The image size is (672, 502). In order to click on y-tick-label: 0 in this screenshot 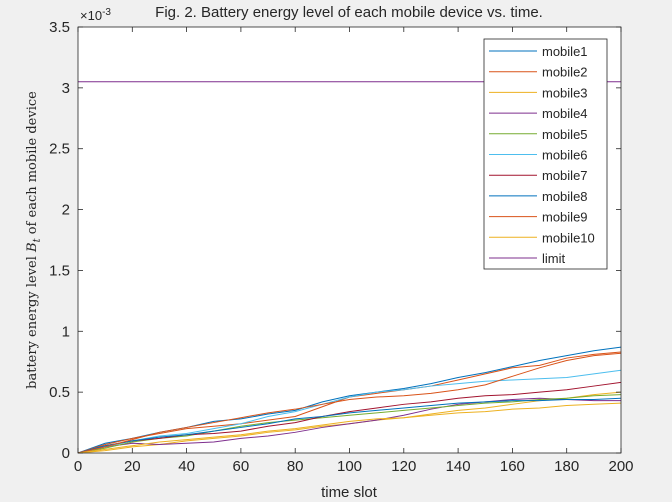, I will do `click(66, 453)`.